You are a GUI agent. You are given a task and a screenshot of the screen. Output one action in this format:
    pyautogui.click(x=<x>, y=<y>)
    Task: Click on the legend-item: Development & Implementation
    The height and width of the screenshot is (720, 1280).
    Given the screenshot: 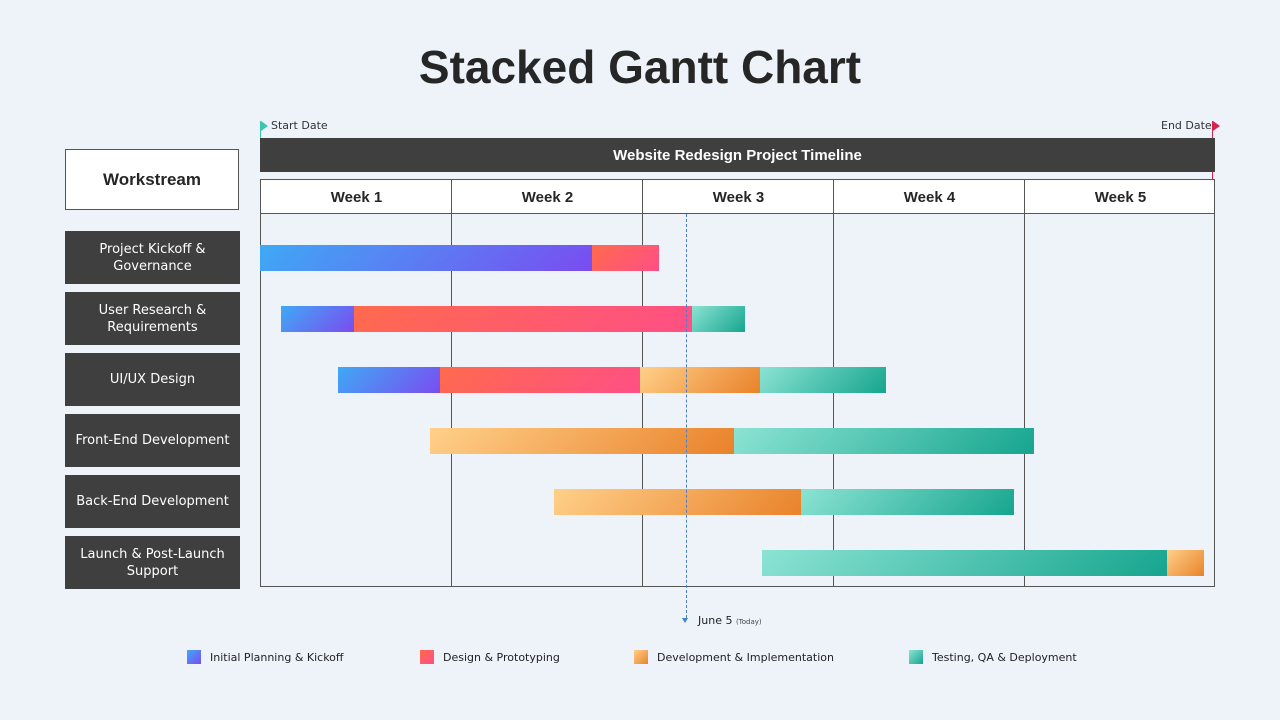 What is the action you would take?
    pyautogui.click(x=734, y=657)
    